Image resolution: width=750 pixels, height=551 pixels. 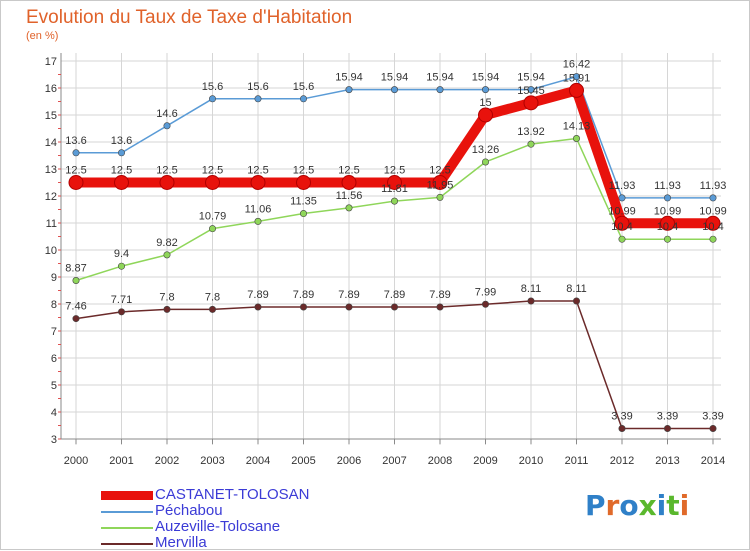 What do you see at coordinates (166, 297) in the screenshot?
I see `data-label: 7.8` at bounding box center [166, 297].